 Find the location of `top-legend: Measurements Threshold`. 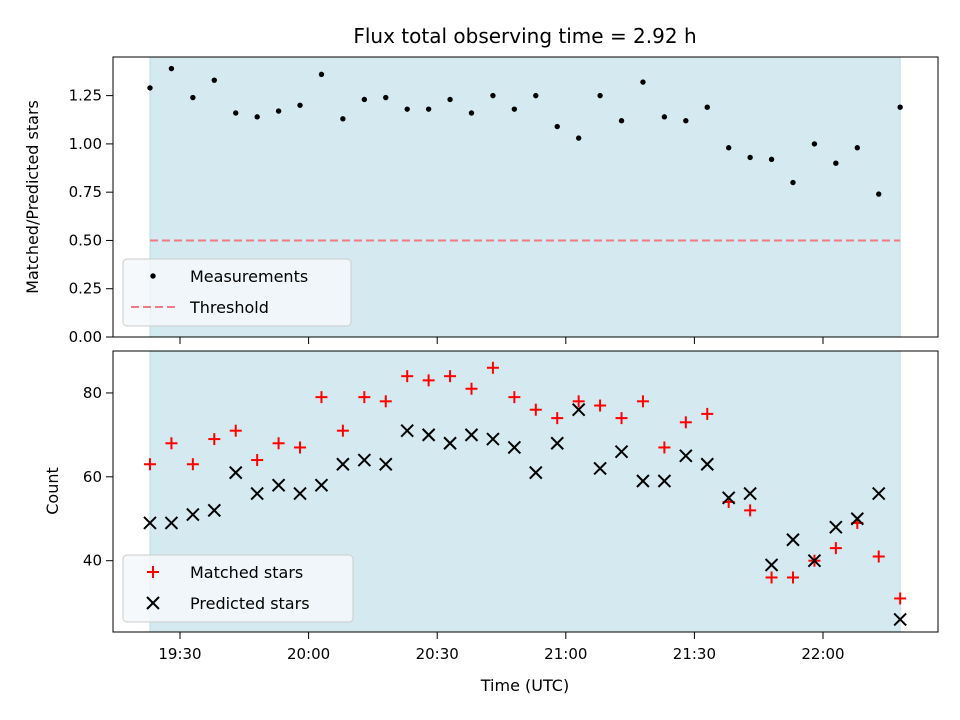

top-legend: Measurements Threshold is located at coordinates (237, 292).